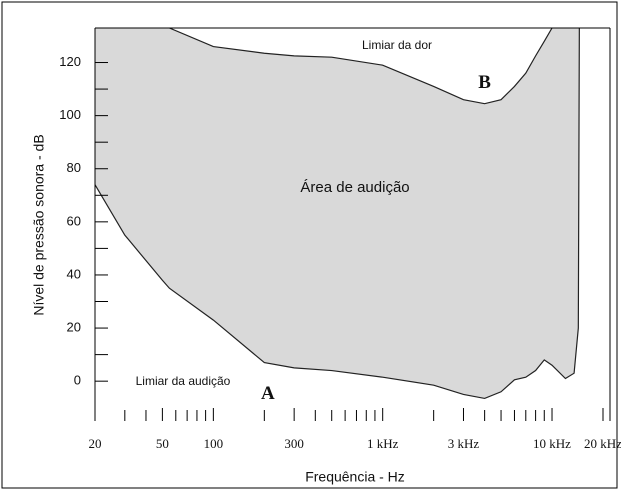 The height and width of the screenshot is (497, 621). Describe the element at coordinates (74, 167) in the screenshot. I see `y-tick-label: 80` at that location.